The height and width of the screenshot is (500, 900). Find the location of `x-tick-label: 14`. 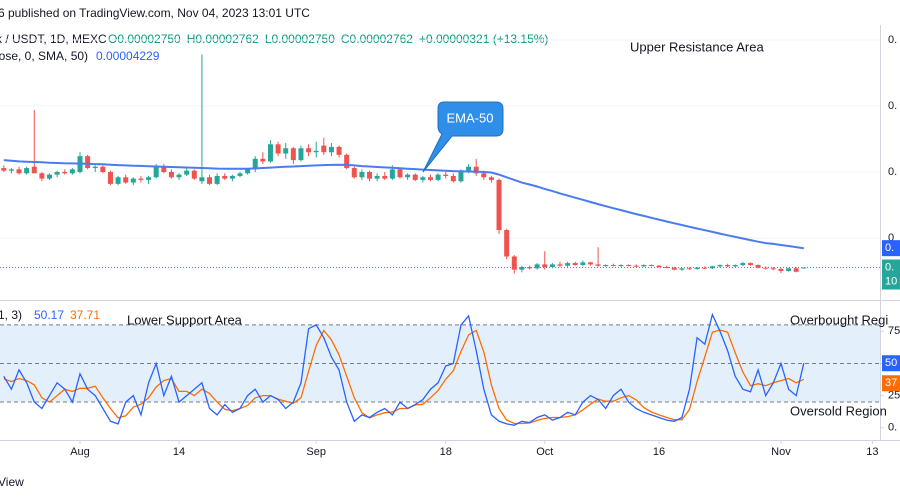

x-tick-label: 14 is located at coordinates (179, 452).